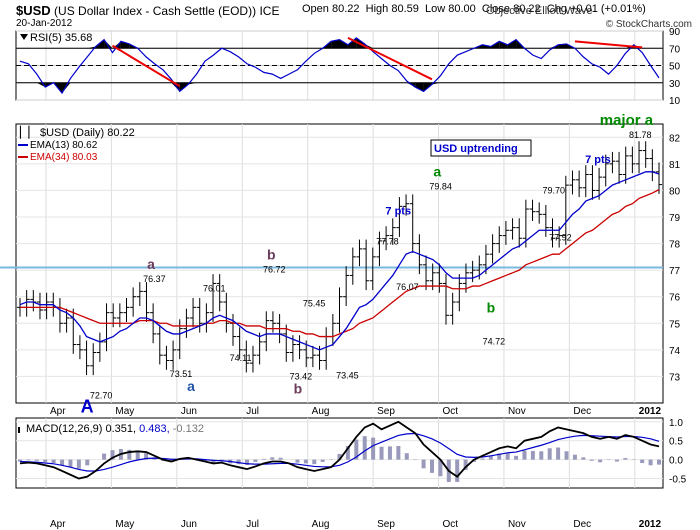 The width and height of the screenshot is (700, 530). Describe the element at coordinates (451, 524) in the screenshot. I see `macd-month-label: Oct` at that location.